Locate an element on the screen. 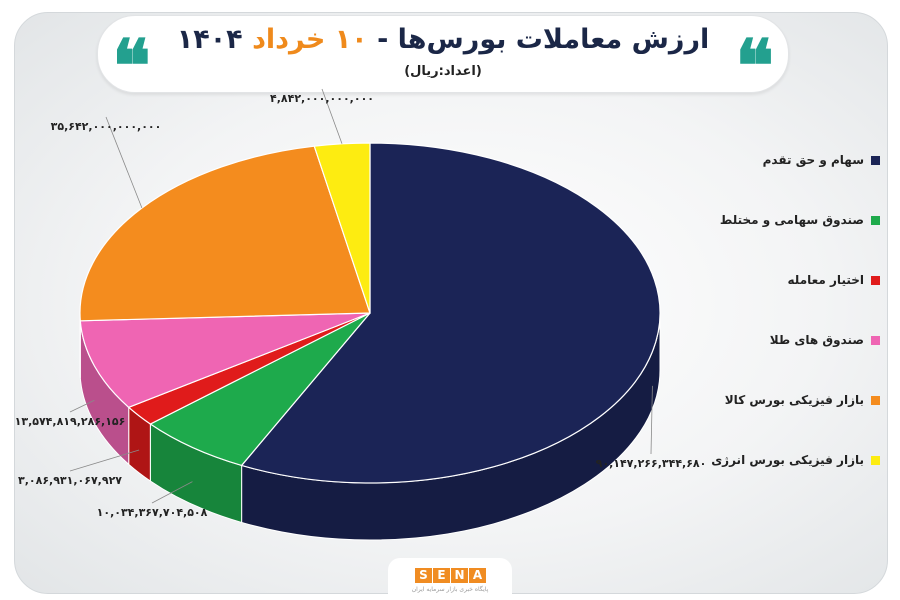 This screenshot has height=600, width=900. data-label-1: ۱۰,۰۳۴,۳۶۷,۷۰۴,۵۰۸ is located at coordinates (152, 512).